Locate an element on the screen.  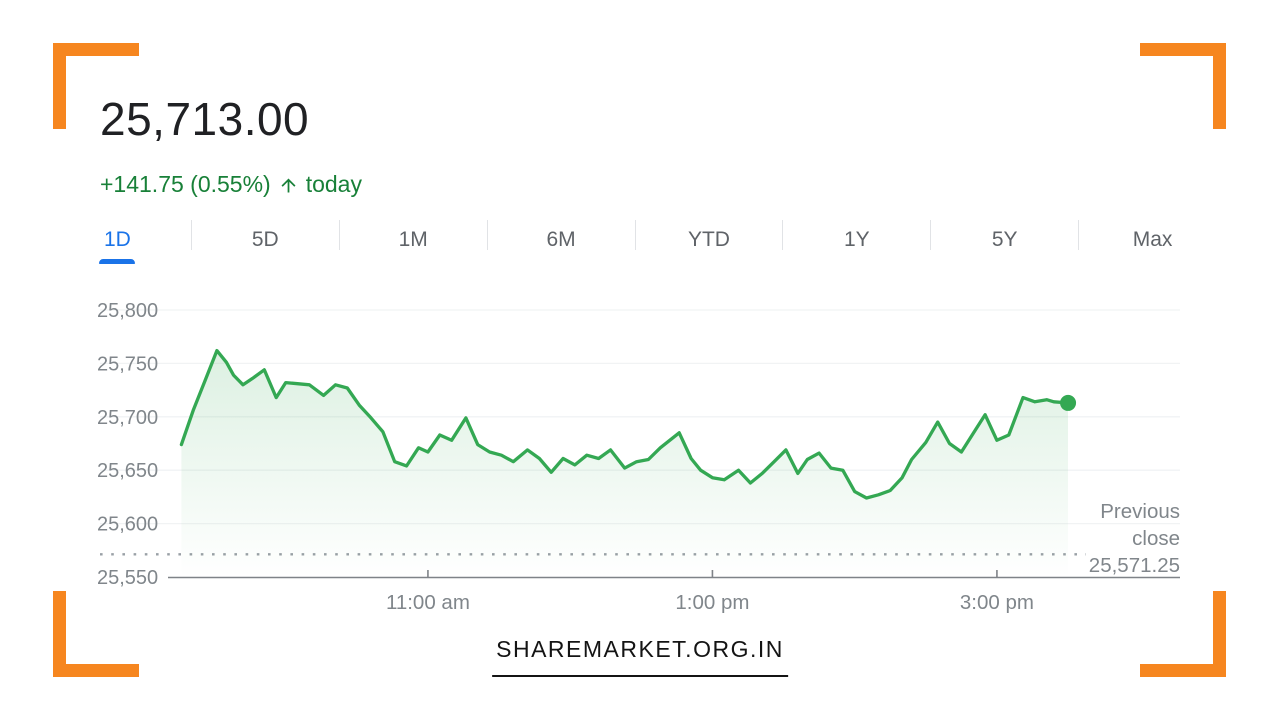
tab-ytd: YTD is located at coordinates (709, 240).